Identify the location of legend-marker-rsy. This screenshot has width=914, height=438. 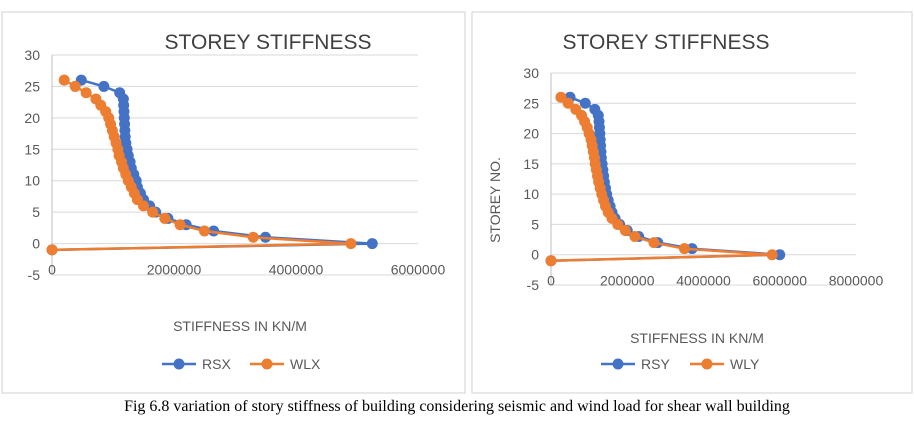
(618, 364).